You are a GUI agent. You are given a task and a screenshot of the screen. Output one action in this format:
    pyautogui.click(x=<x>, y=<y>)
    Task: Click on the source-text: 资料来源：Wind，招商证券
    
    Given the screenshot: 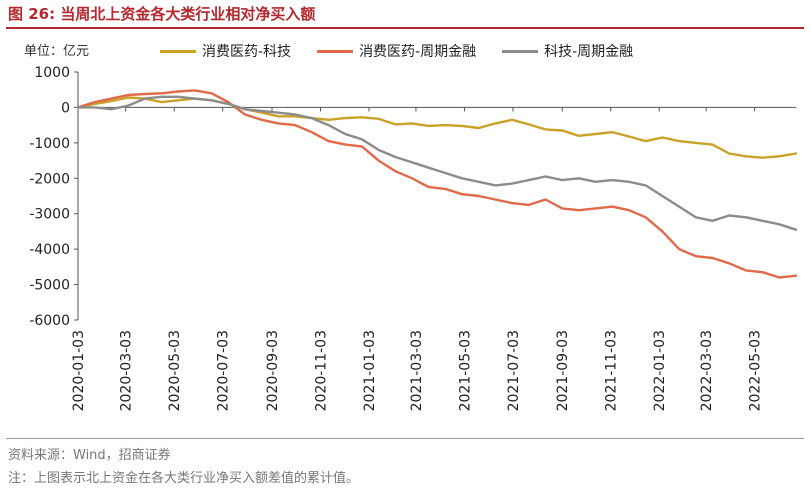 What is the action you would take?
    pyautogui.click(x=89, y=455)
    